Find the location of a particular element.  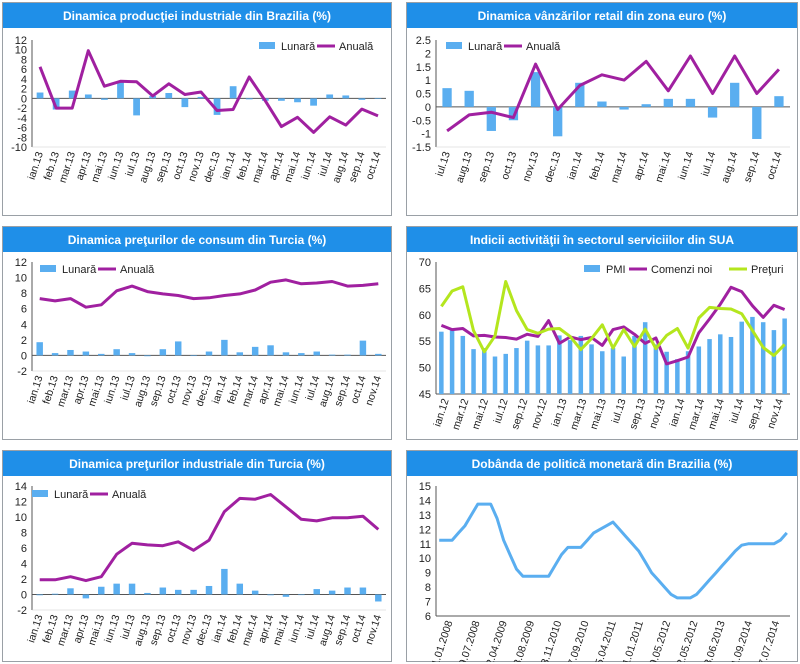

y-tick-label: 8 is located at coordinates (24, 534).